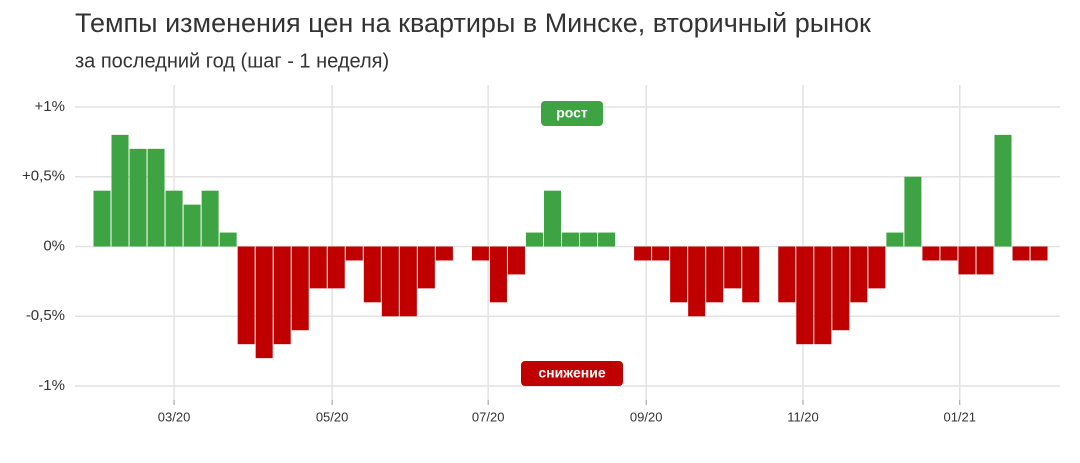  What do you see at coordinates (332, 416) in the screenshot?
I see `x-tick-label: 05/20` at bounding box center [332, 416].